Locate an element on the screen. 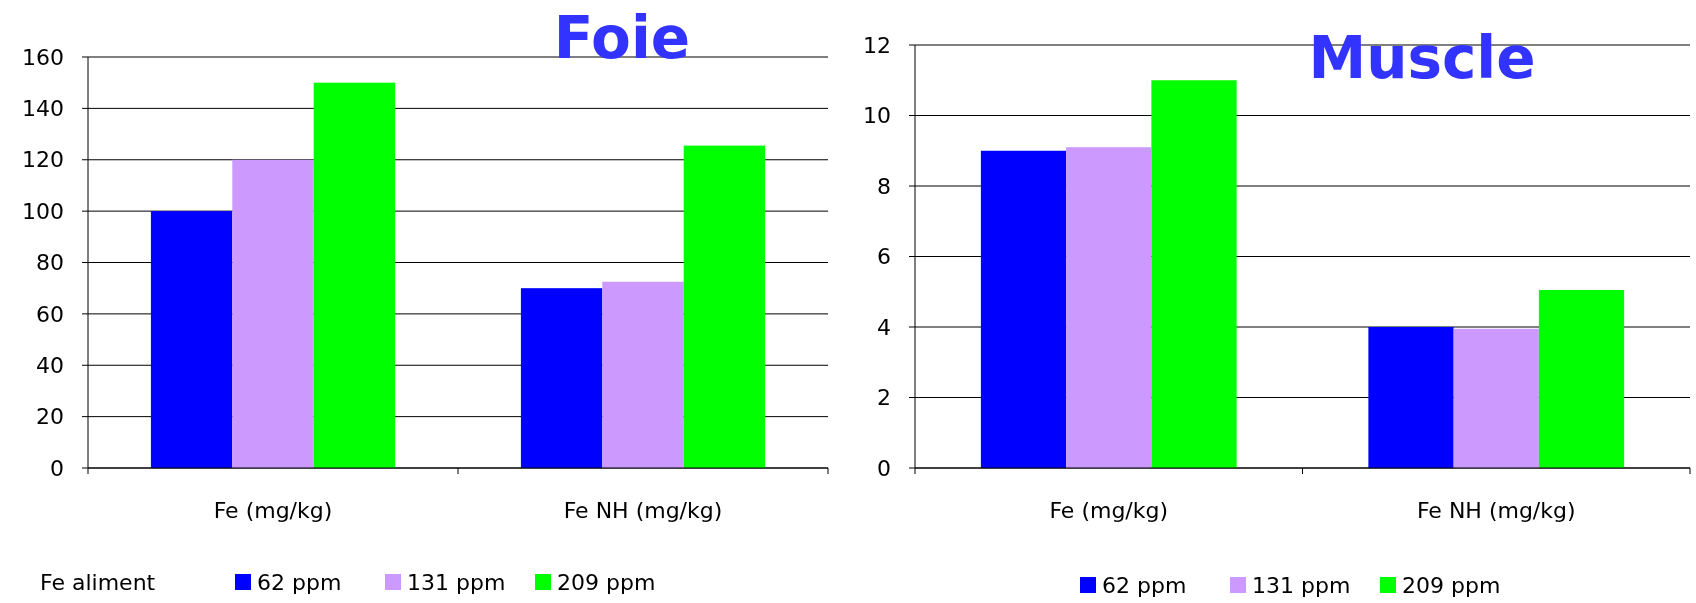 This screenshot has width=1696, height=603. y-tick-label: 8 is located at coordinates (884, 186).